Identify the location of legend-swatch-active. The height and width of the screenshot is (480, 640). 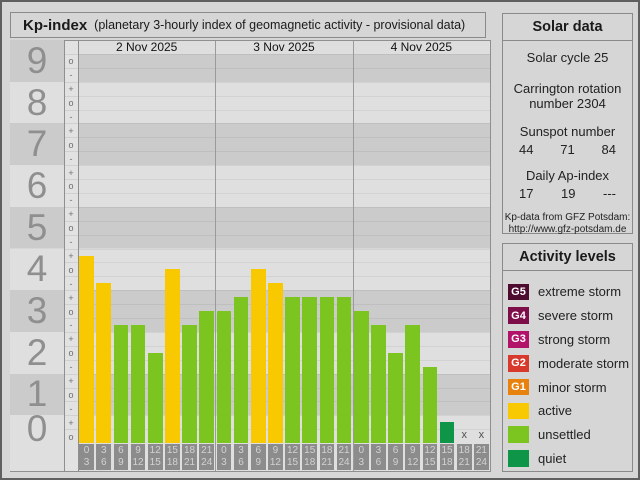
(518, 411).